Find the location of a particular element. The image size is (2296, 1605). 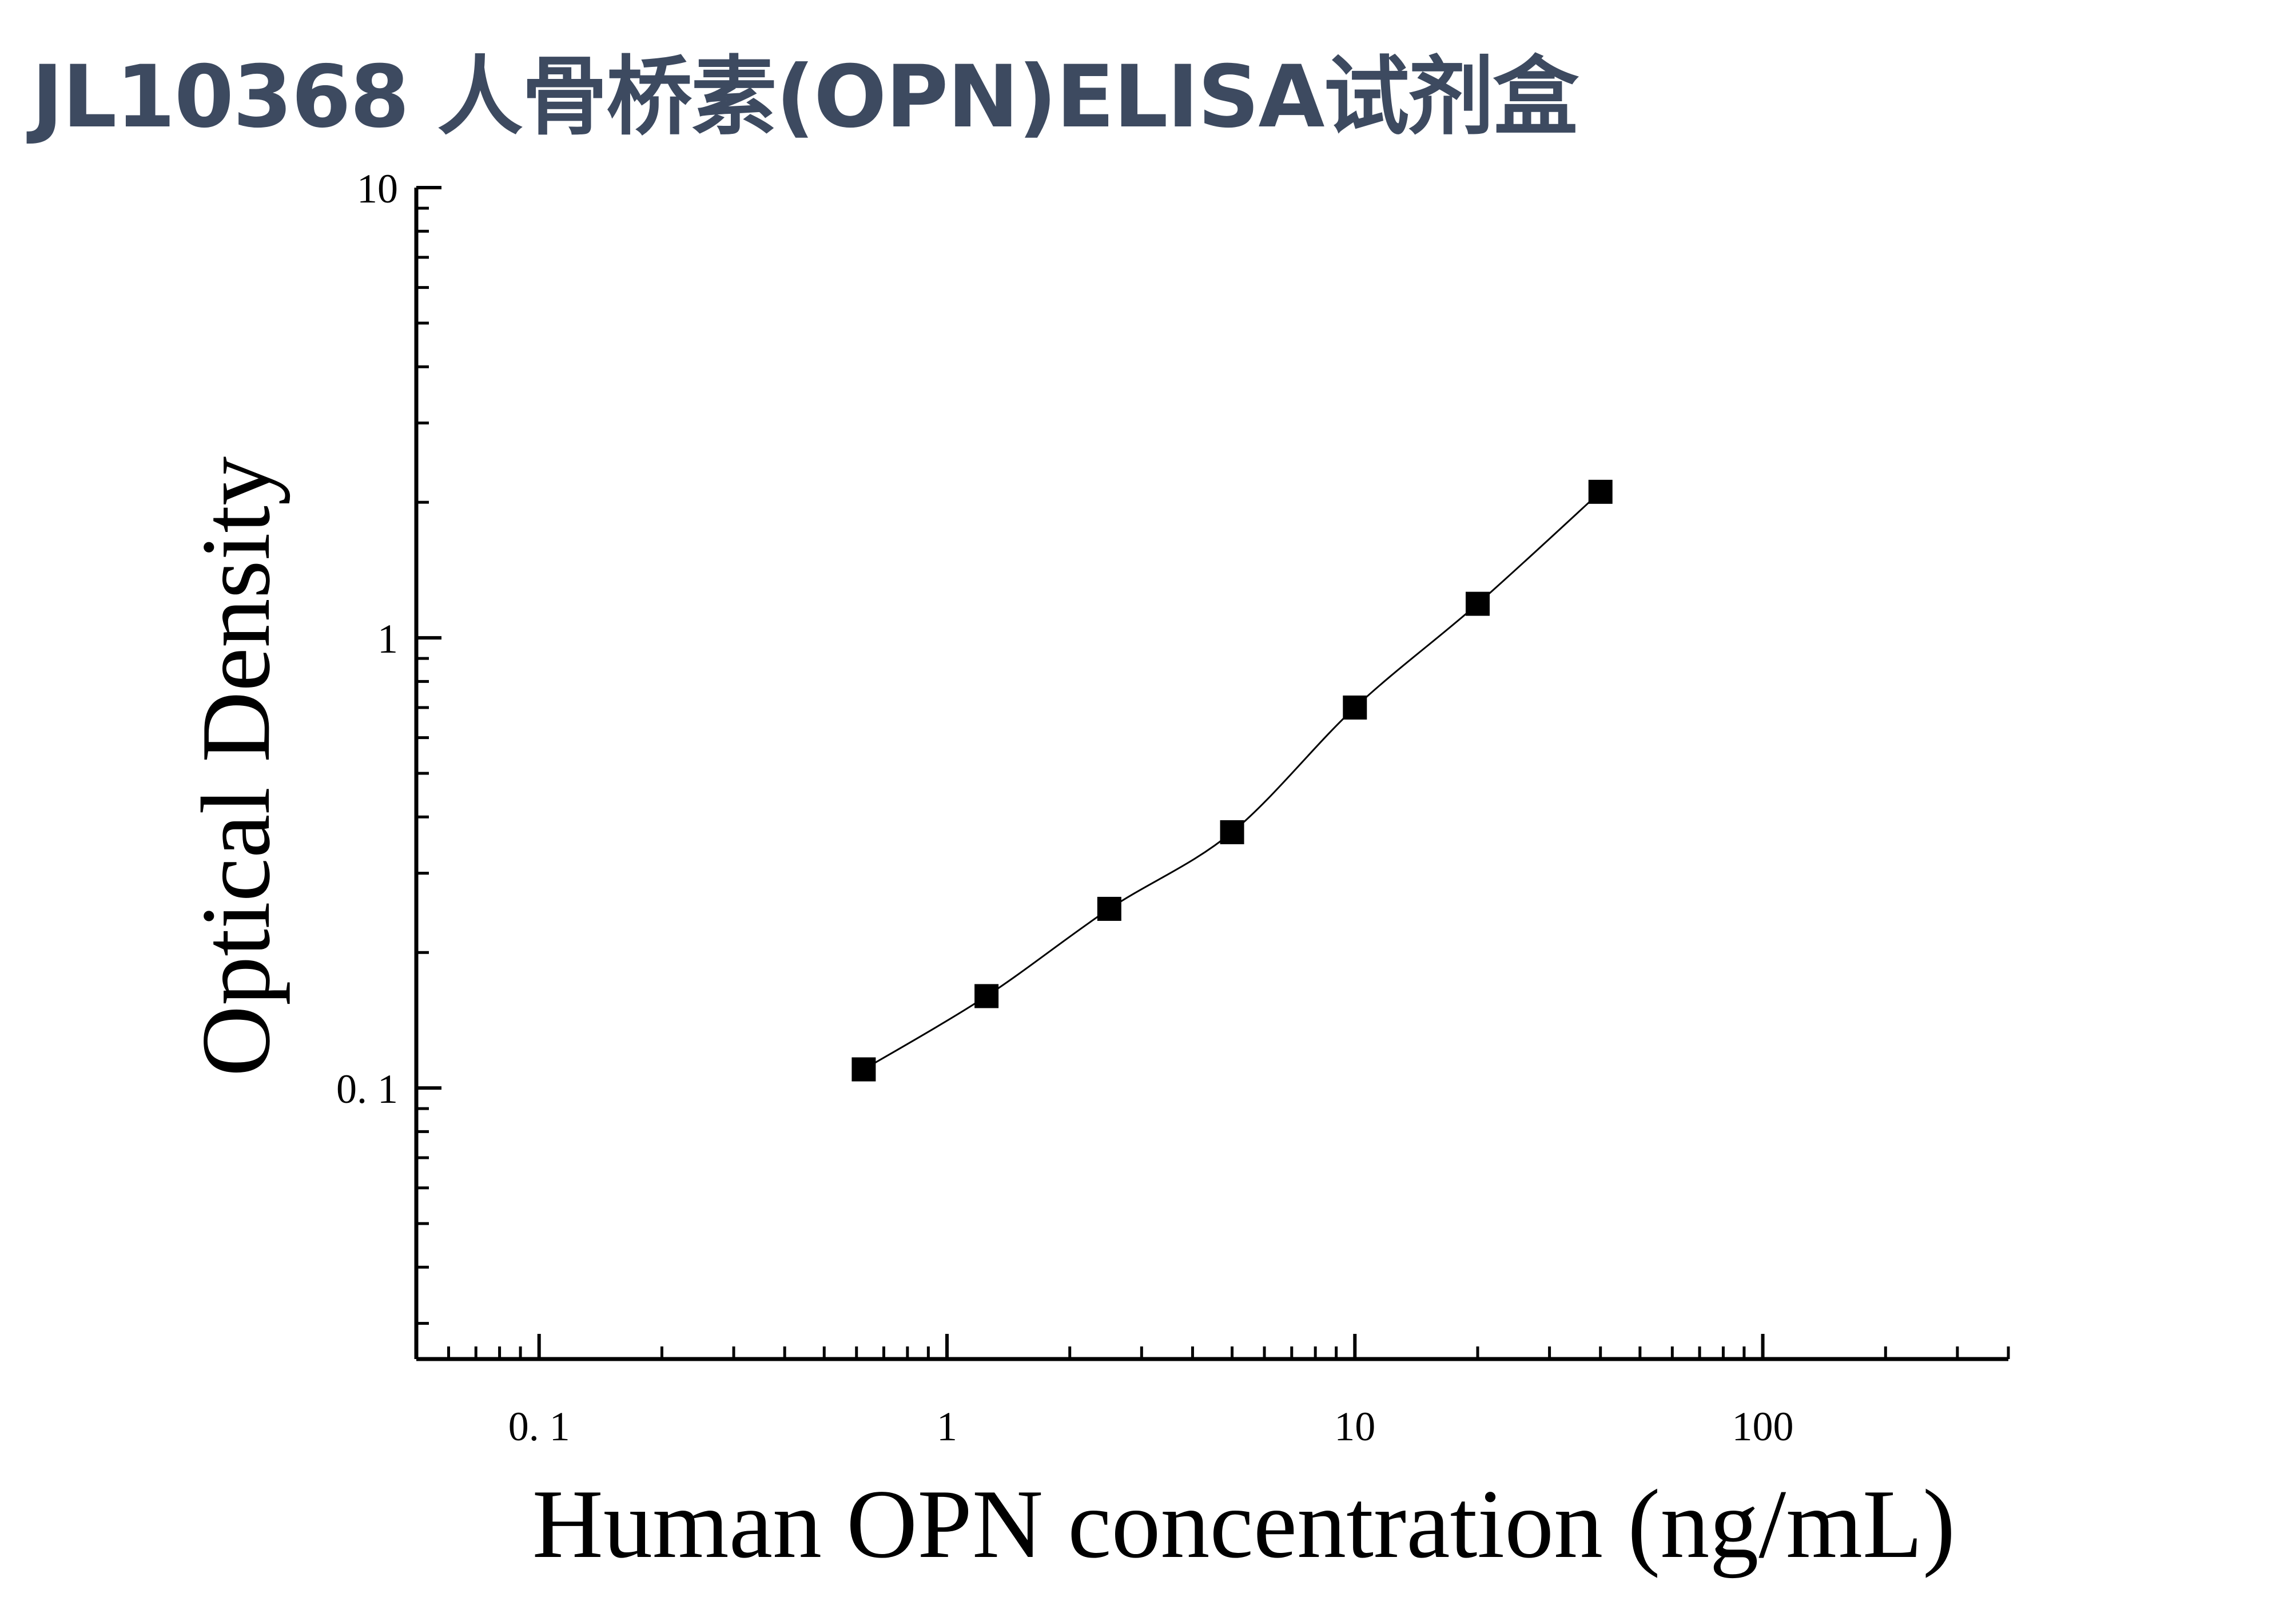

y-tick-label: 10 is located at coordinates (378, 189).